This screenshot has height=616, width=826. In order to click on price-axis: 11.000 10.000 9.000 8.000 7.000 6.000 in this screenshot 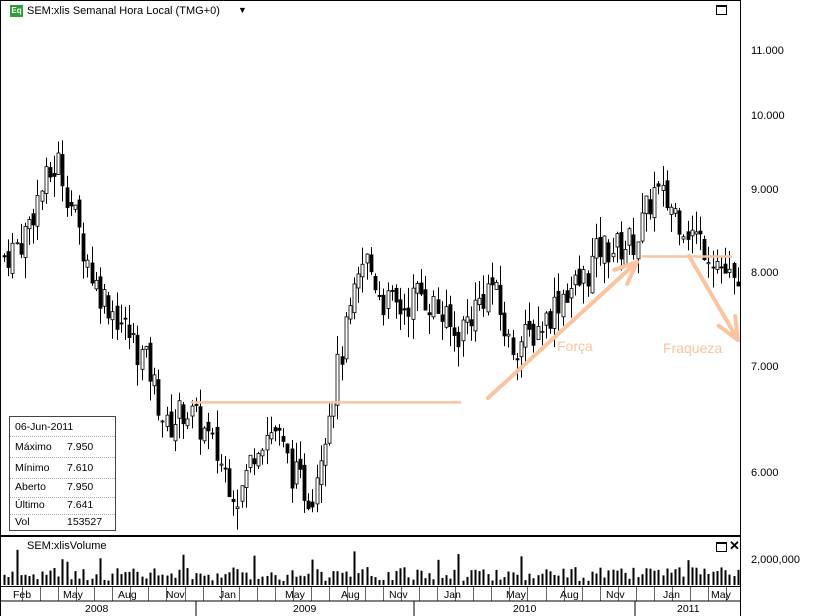, I will do `click(783, 268)`.